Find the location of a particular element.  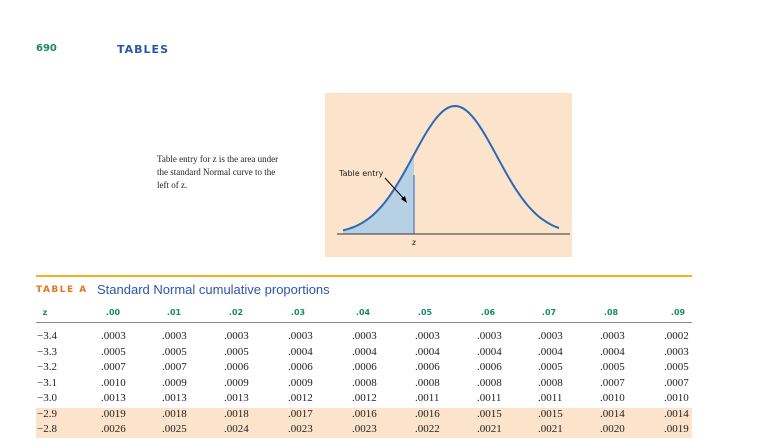

column-header: .02 is located at coordinates (236, 312).